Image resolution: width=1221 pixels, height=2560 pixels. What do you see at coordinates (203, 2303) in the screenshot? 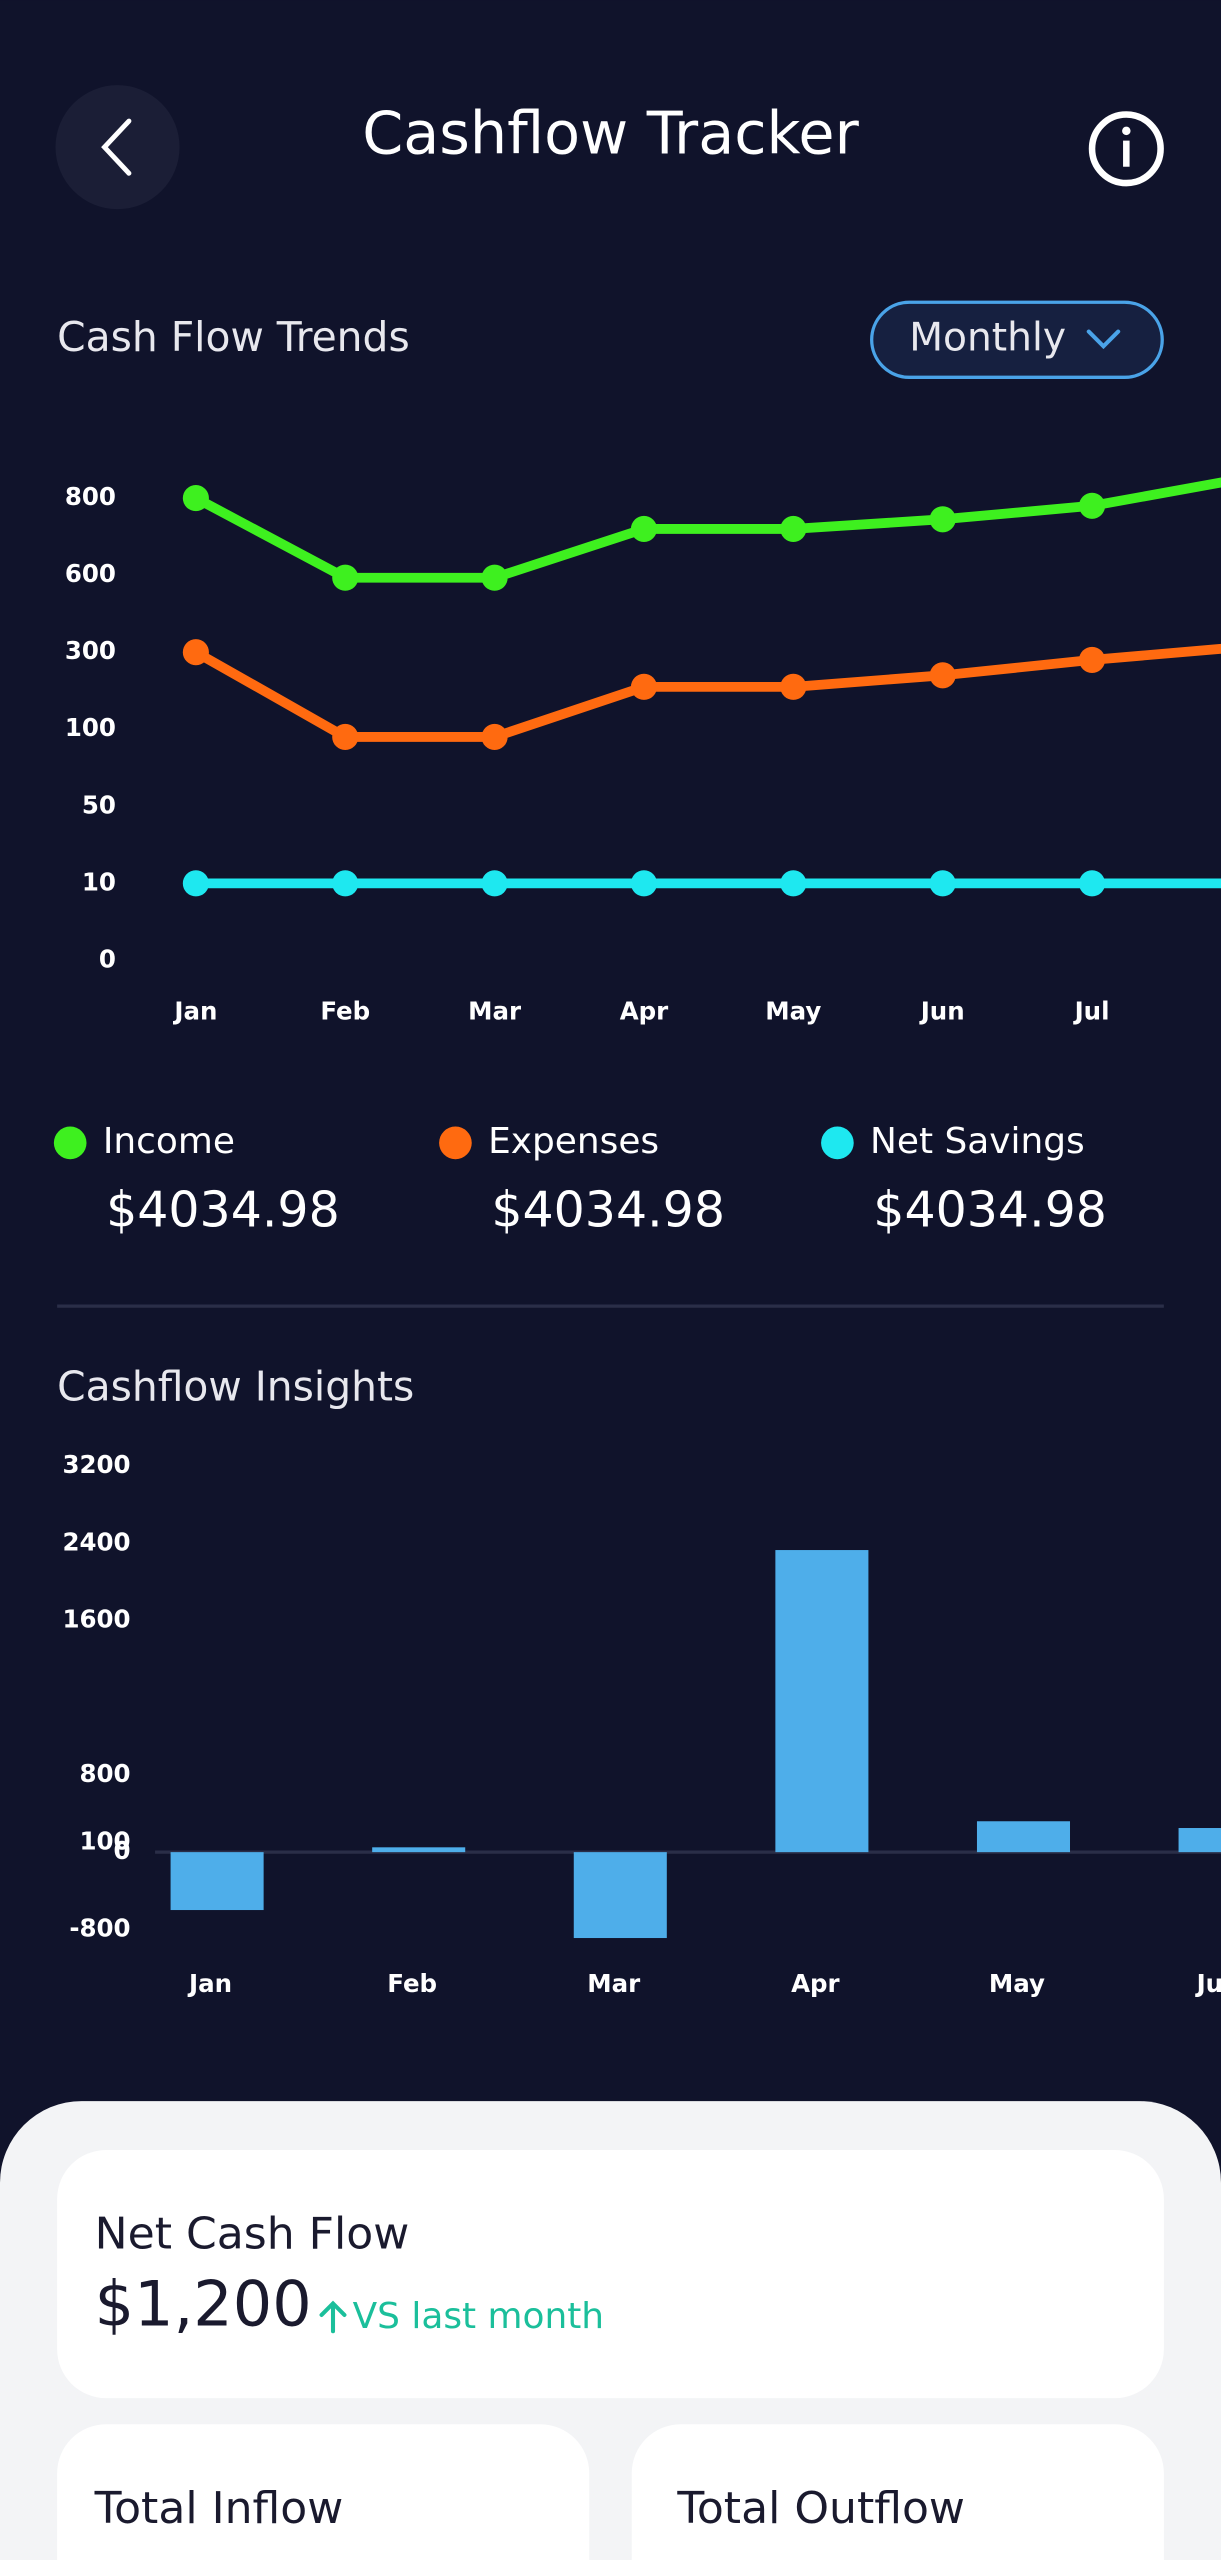
I see `summary-value: $1,200` at bounding box center [203, 2303].